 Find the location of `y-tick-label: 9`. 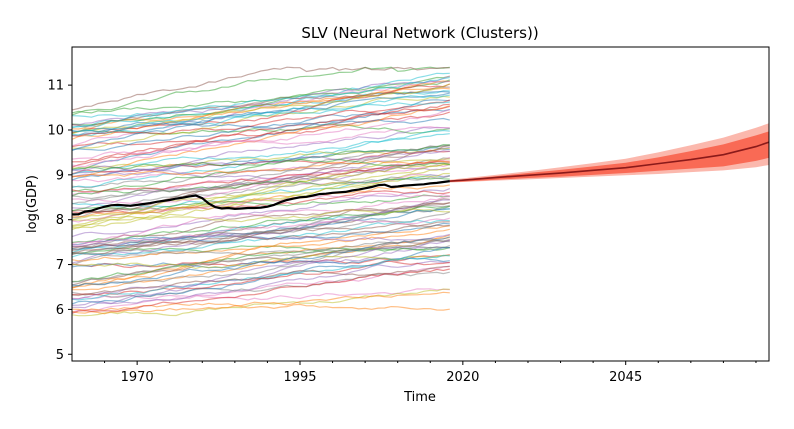

y-tick-label: 9 is located at coordinates (60, 175).